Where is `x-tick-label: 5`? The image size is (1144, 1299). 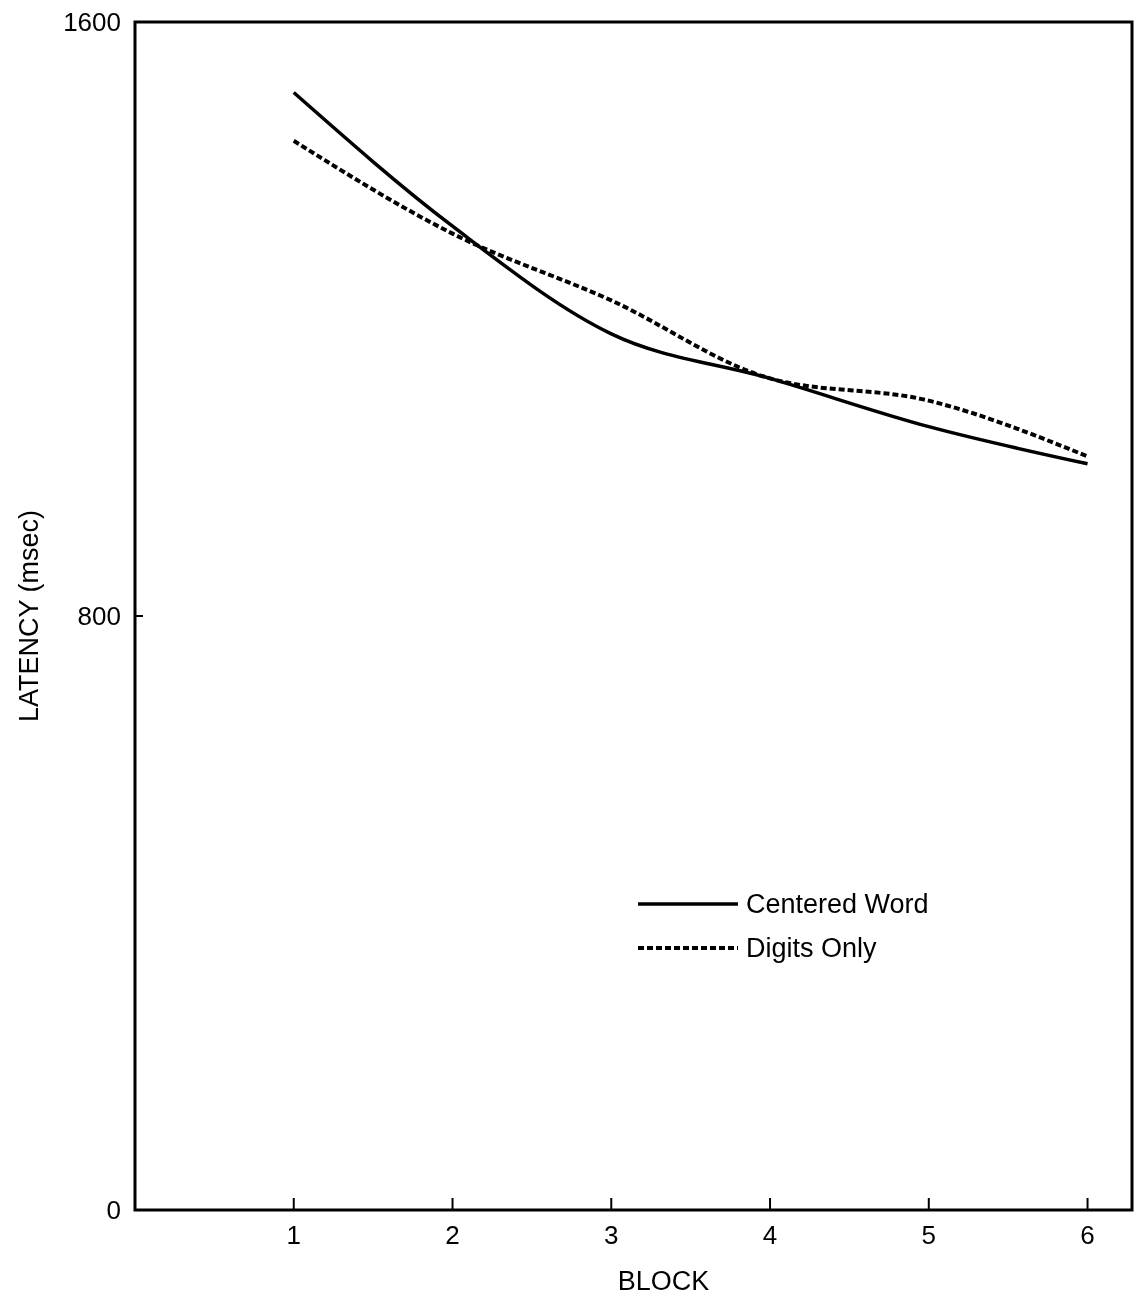
x-tick-label: 5 is located at coordinates (929, 1235).